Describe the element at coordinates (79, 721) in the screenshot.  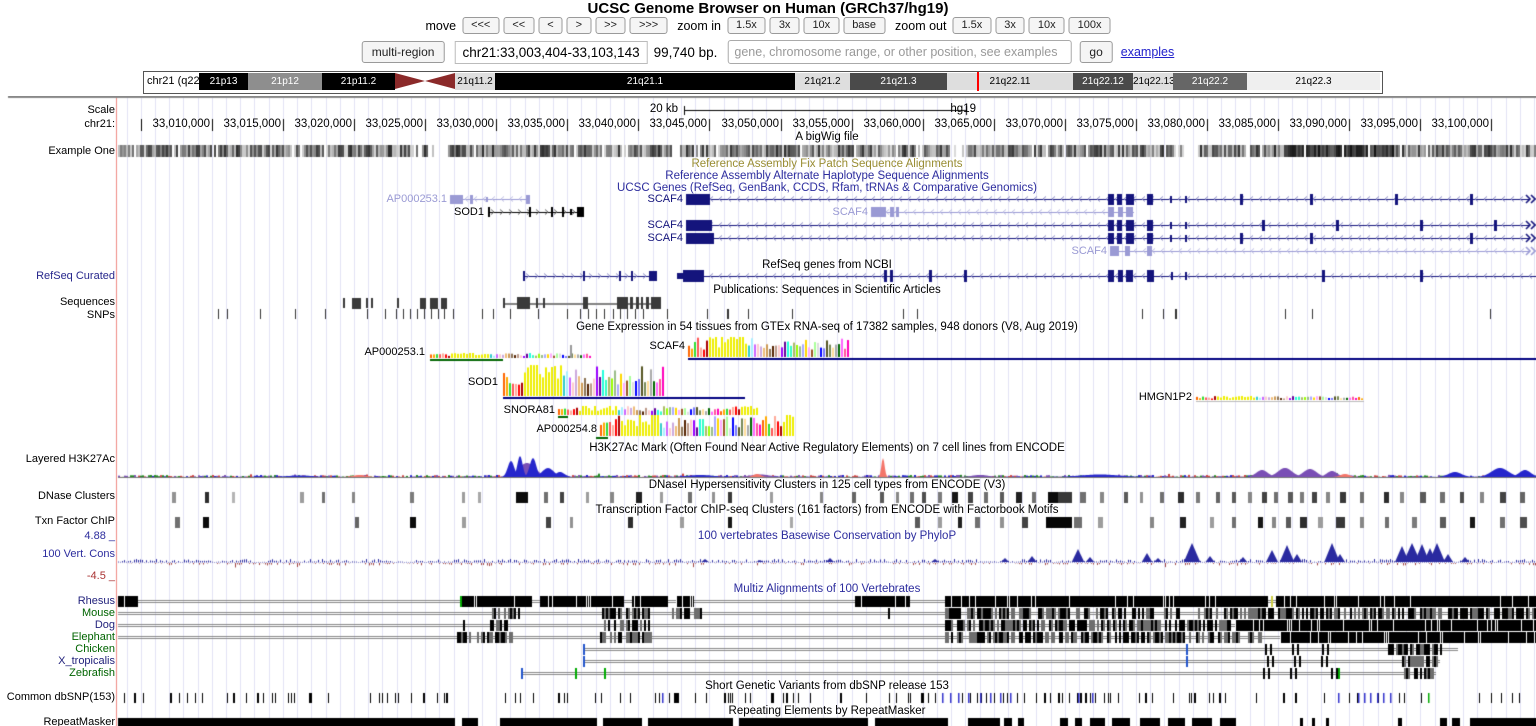
I see `track-label-repeatmasker: RepeatMasker` at that location.